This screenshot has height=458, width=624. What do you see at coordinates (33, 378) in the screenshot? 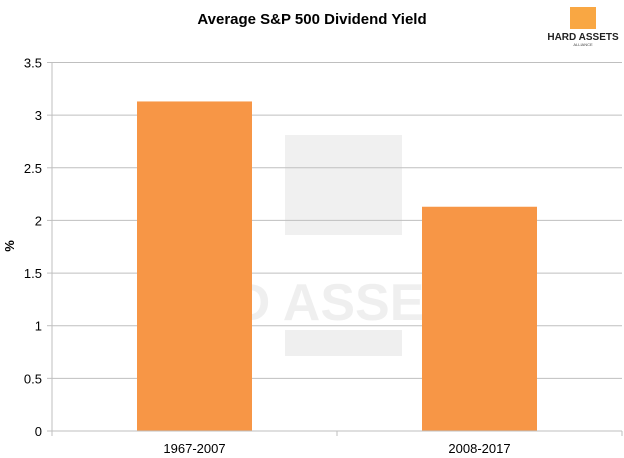
I see `y-tick-label: 0.5` at bounding box center [33, 378].